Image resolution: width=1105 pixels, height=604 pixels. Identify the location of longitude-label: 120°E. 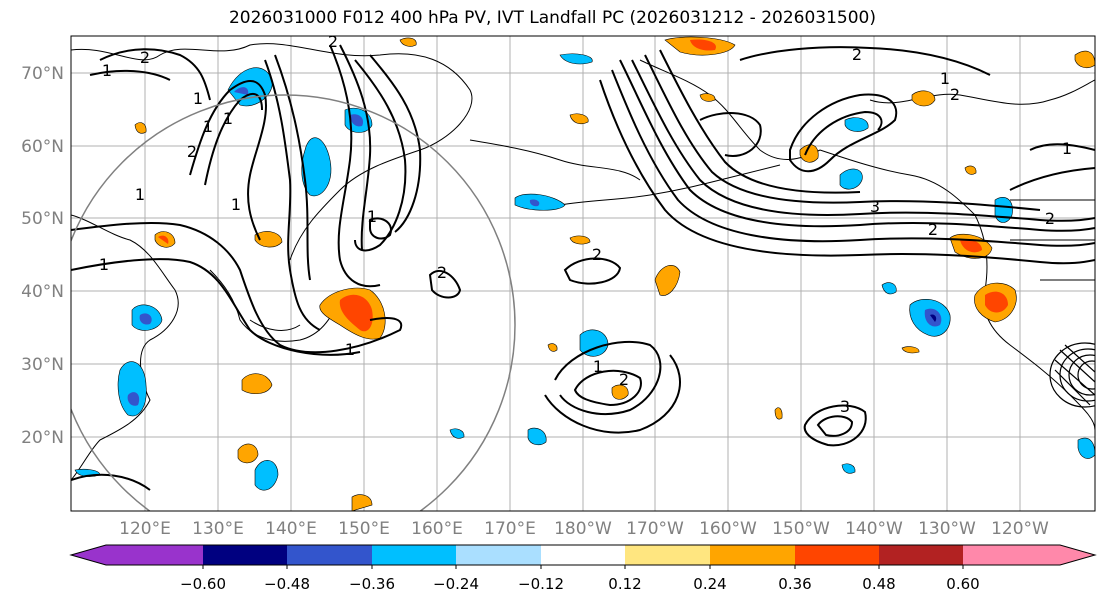
(145, 529).